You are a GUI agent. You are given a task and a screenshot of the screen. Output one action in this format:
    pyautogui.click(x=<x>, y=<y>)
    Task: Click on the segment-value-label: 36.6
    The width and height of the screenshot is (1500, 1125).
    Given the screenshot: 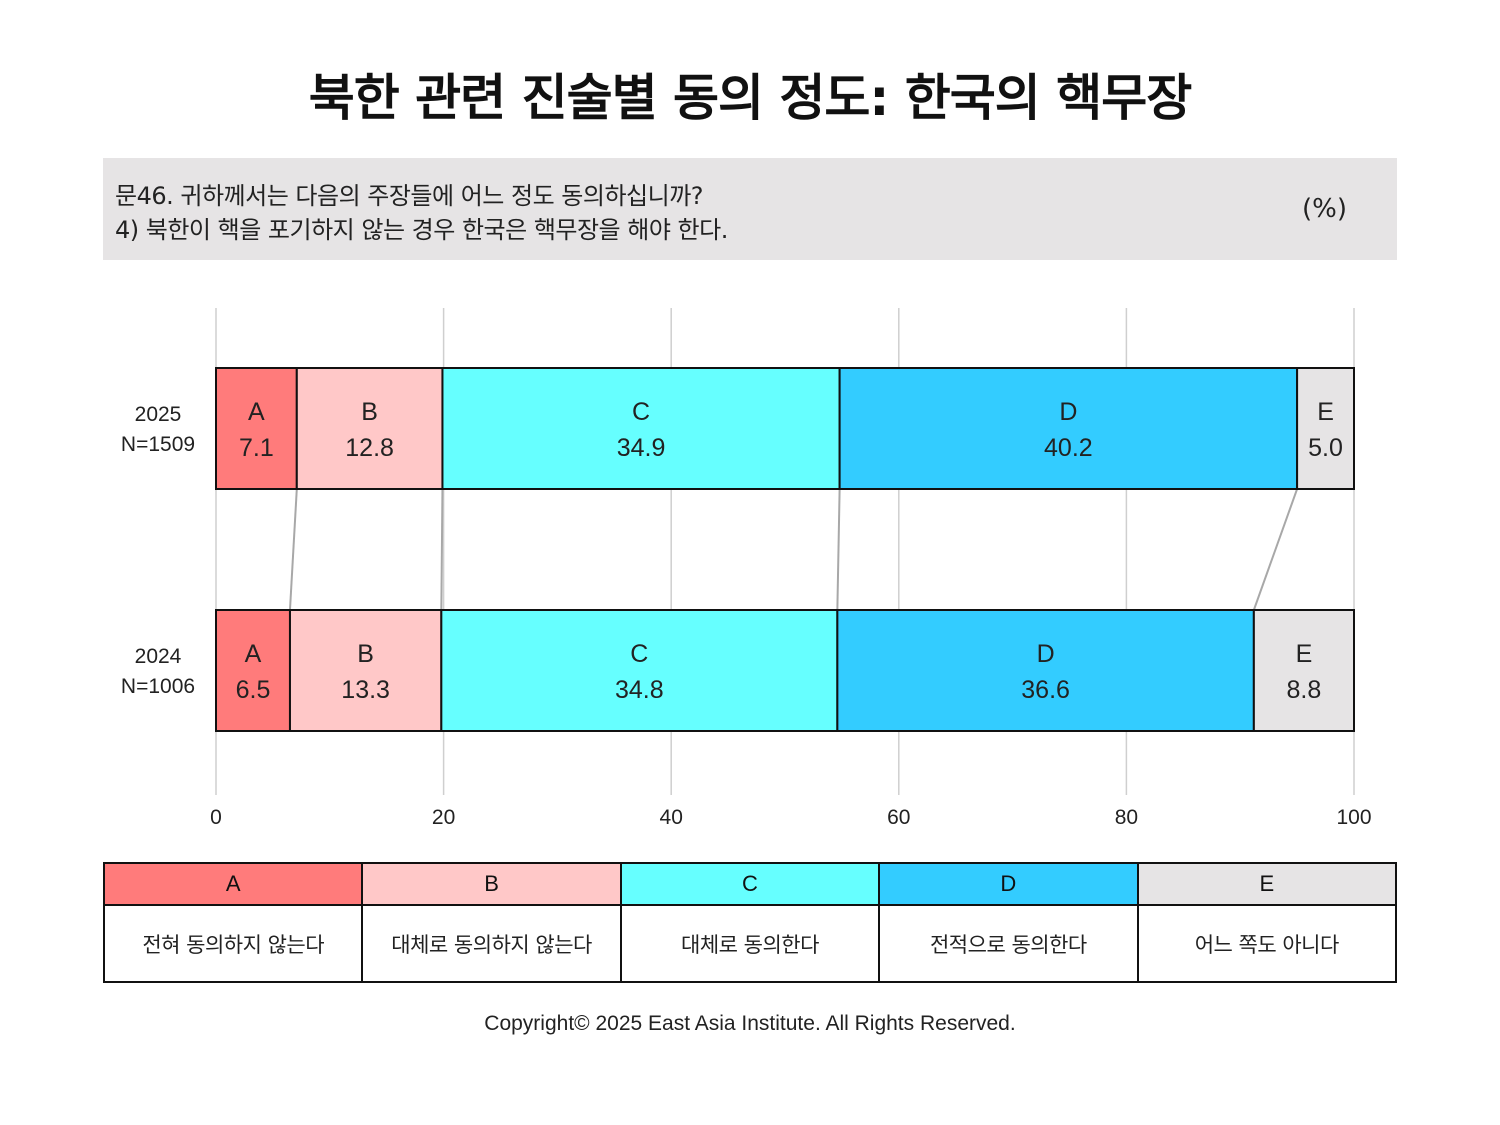 What is the action you would take?
    pyautogui.click(x=1045, y=690)
    